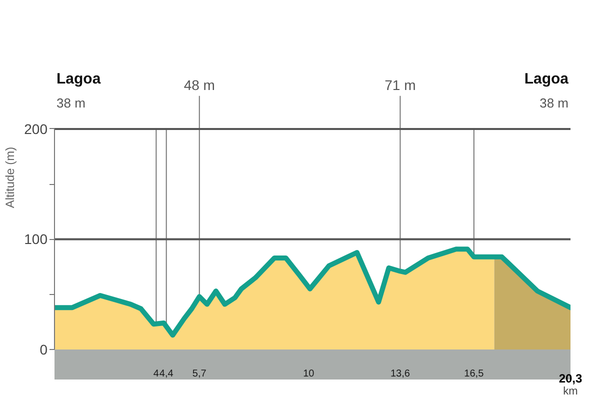 Image resolution: width=600 pixels, height=400 pixels. I want to click on x-axis-title: km, so click(570, 392).